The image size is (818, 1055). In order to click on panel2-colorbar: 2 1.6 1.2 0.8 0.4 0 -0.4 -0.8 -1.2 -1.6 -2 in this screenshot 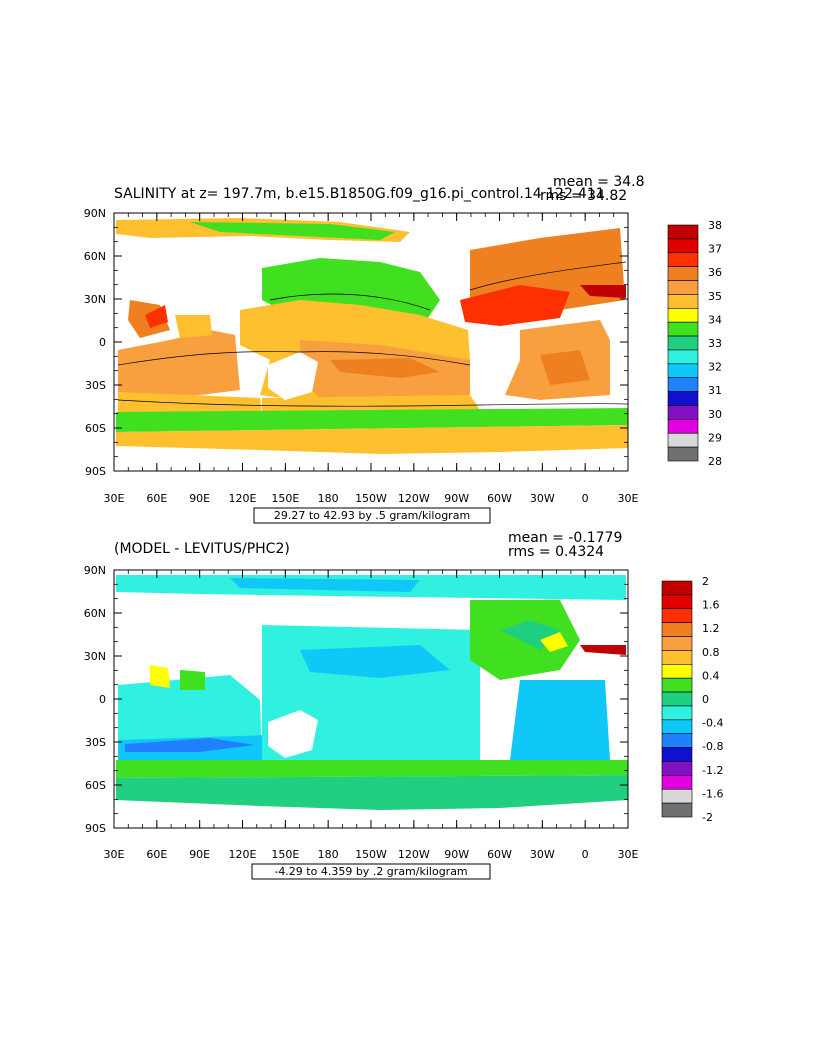, I will do `click(692, 699)`.